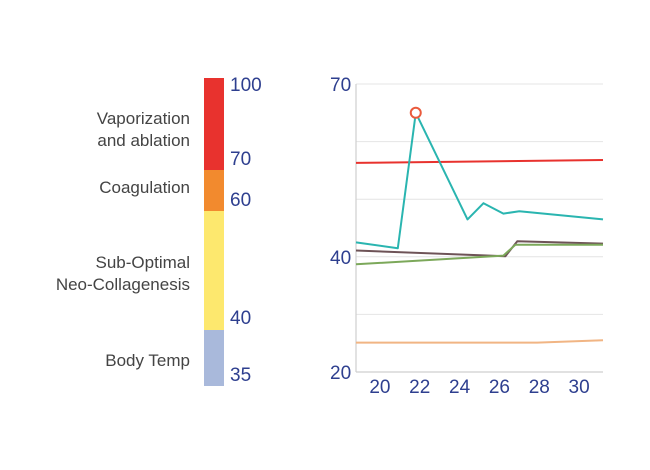 The image size is (650, 470). I want to click on scale-tick-70: 70, so click(241, 159).